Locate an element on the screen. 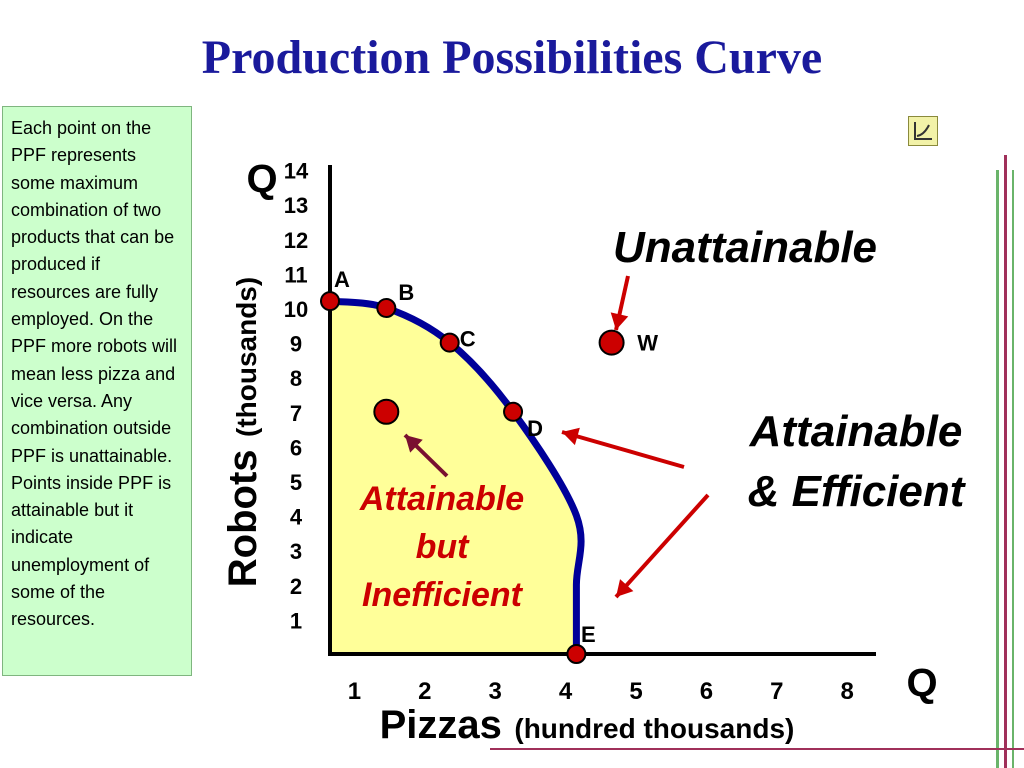 This screenshot has height=768, width=1024. x-tick-label: 8 is located at coordinates (847, 691).